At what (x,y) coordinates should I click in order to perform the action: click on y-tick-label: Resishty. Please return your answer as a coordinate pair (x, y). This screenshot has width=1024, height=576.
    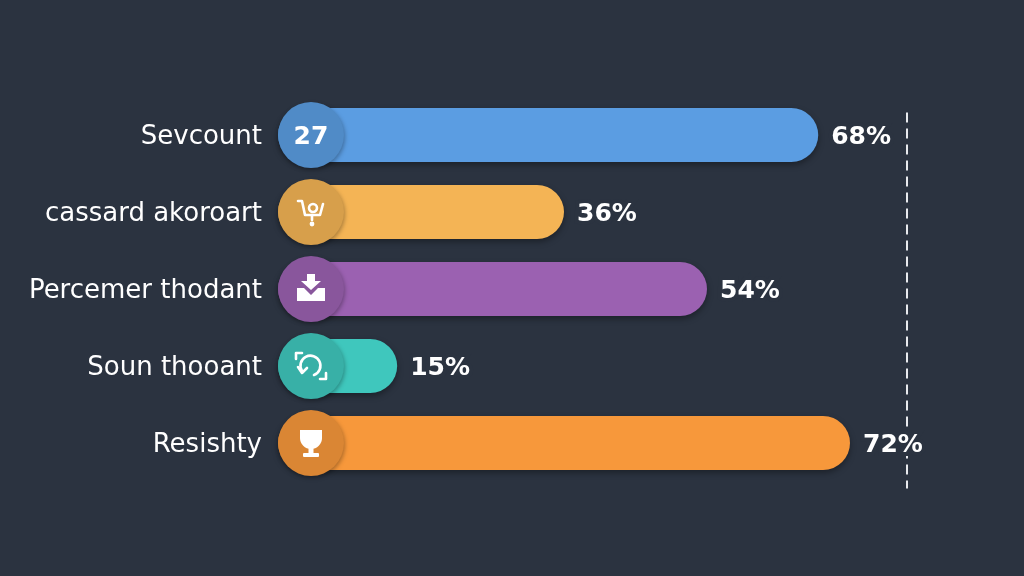
    Looking at the image, I should click on (207, 443).